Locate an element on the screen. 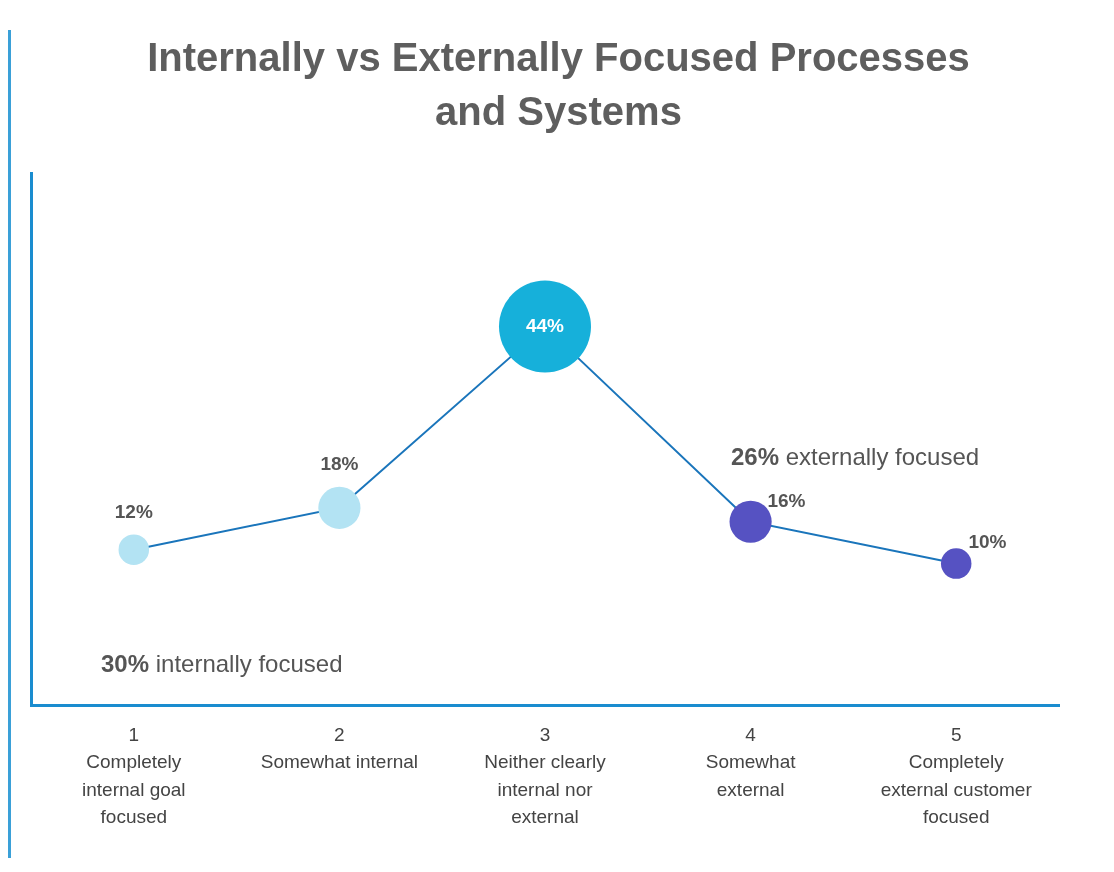  x-tick-label: 5 Completely external customer focused is located at coordinates (956, 775).